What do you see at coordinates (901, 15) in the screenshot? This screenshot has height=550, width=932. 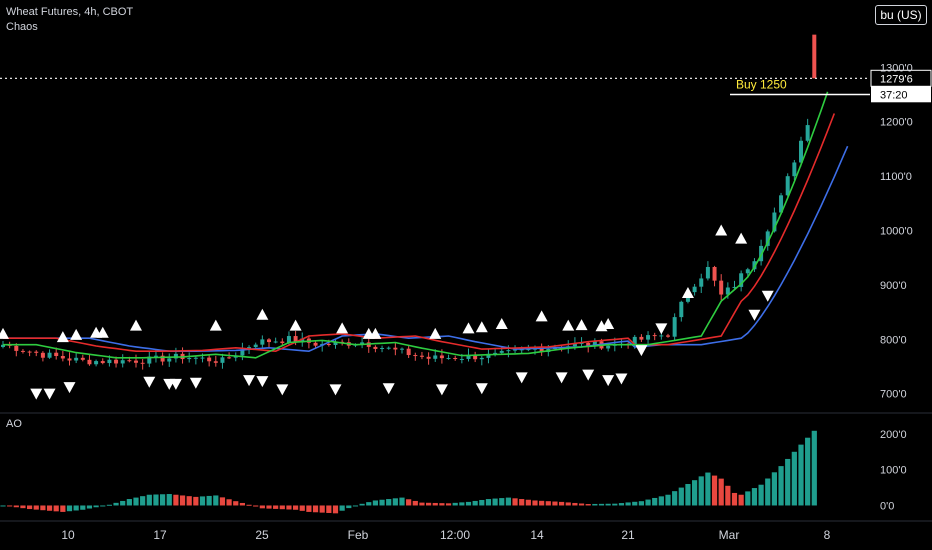 I see `unit-button: bu (US)` at bounding box center [901, 15].